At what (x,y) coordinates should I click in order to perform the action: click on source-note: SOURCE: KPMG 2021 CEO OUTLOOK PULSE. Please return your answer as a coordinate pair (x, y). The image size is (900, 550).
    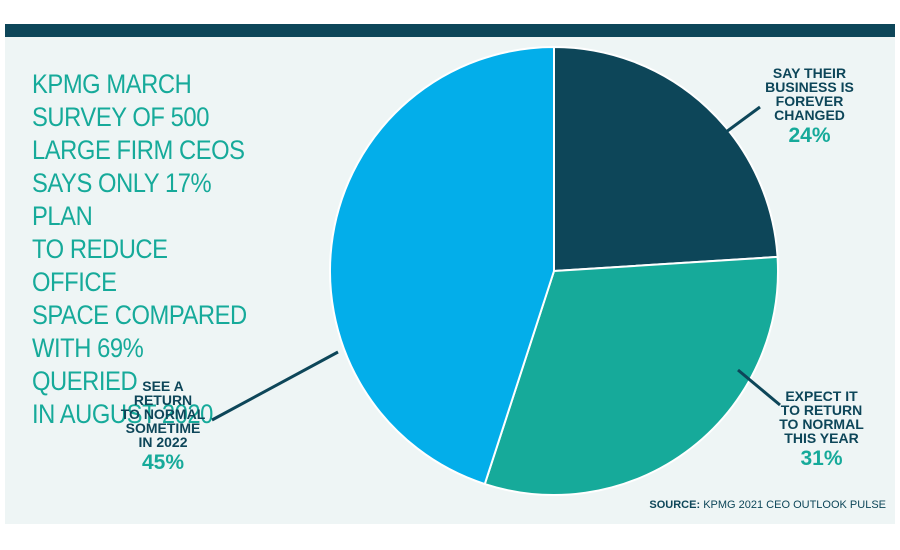
    Looking at the image, I should click on (767, 505).